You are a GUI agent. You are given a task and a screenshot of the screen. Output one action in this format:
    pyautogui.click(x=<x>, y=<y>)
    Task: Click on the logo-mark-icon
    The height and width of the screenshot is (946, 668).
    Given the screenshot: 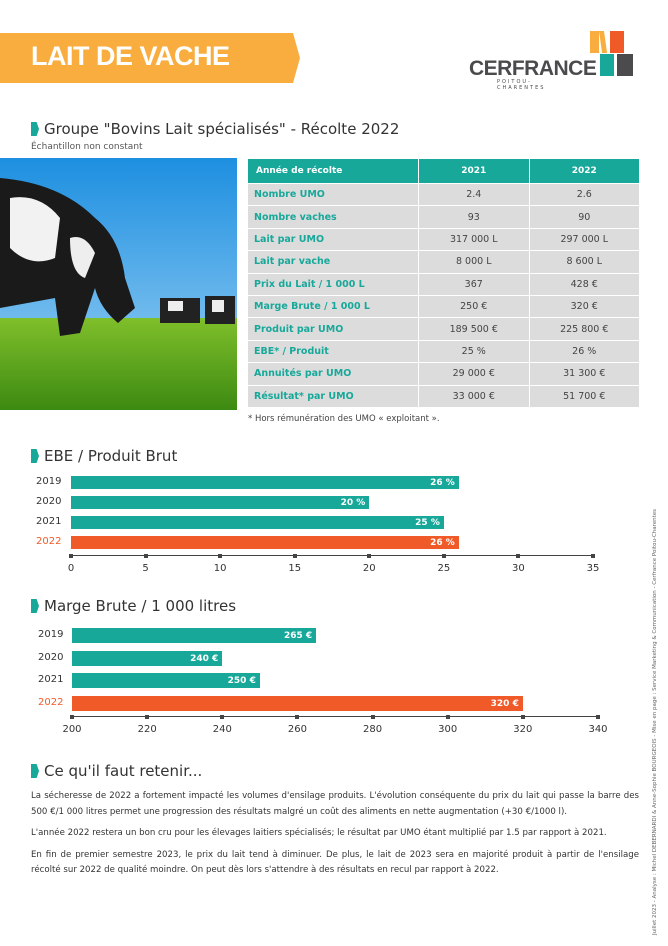 What is the action you would take?
    pyautogui.click(x=611, y=53)
    